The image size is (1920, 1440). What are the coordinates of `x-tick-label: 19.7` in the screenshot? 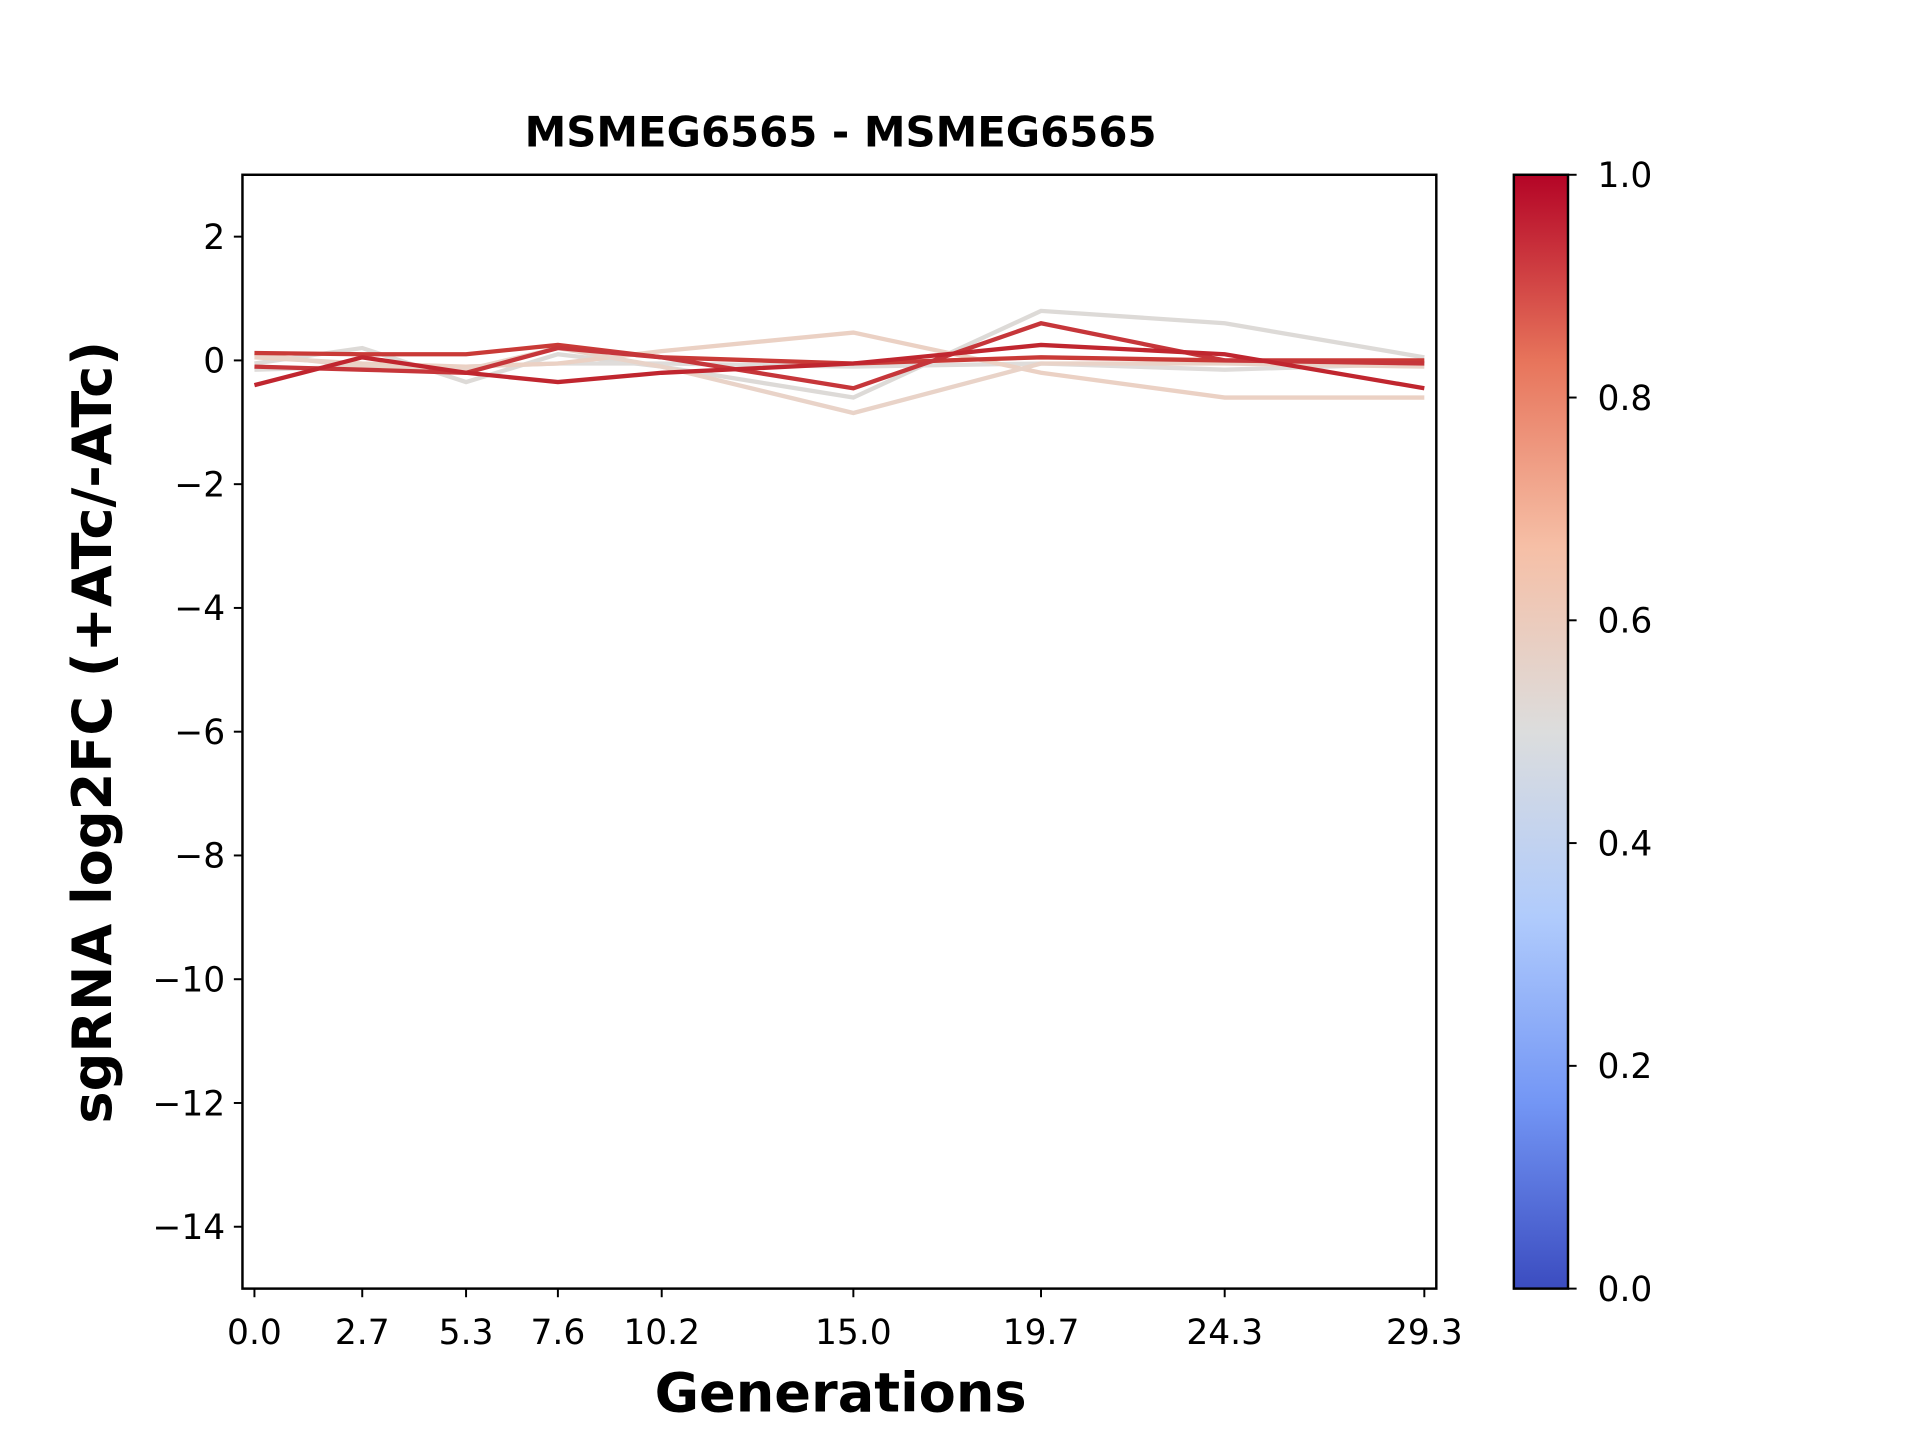 It's located at (1041, 1333).